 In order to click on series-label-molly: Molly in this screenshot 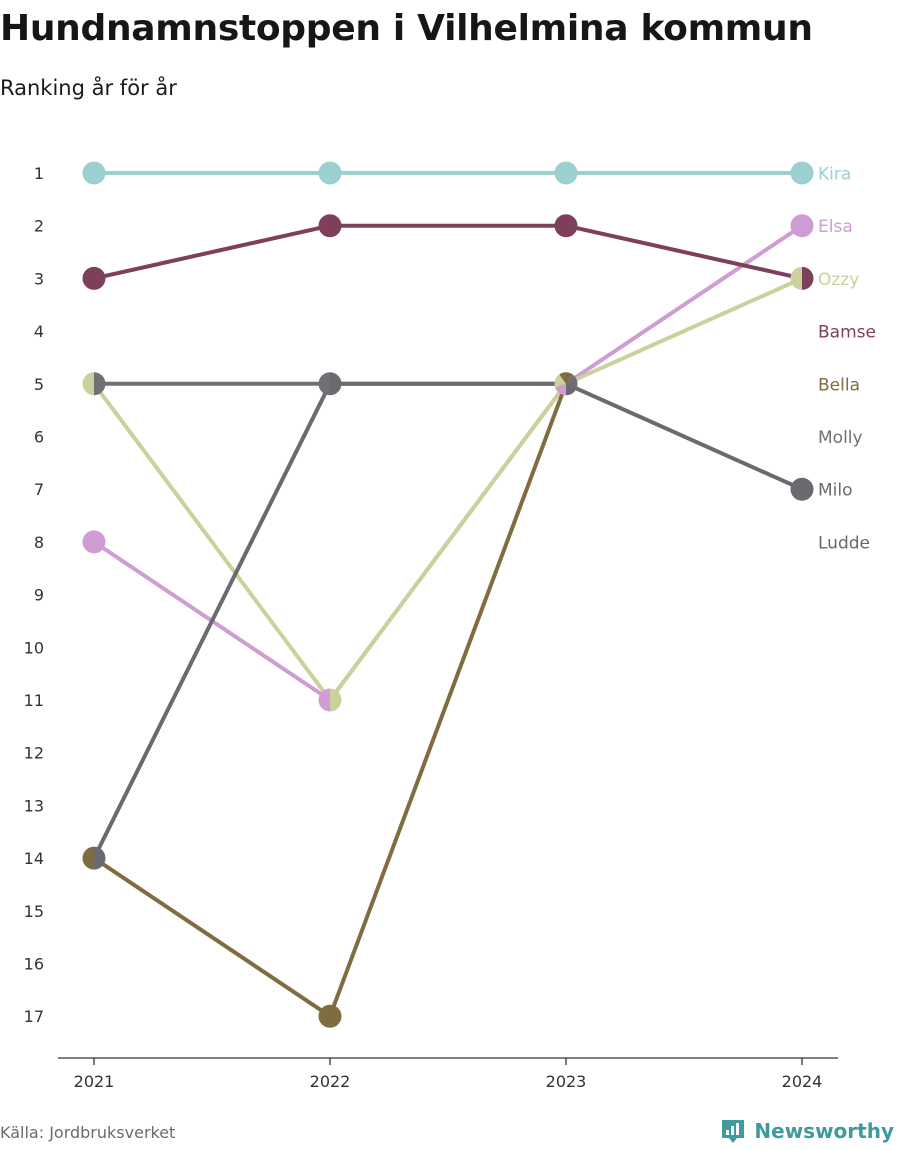, I will do `click(840, 438)`.